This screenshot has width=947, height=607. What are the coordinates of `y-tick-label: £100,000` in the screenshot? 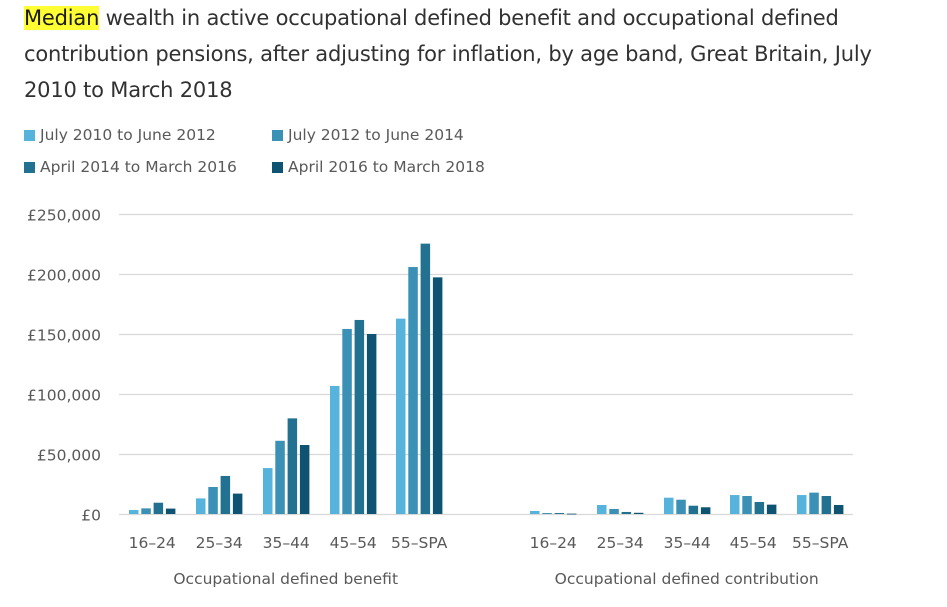 It's located at (64, 396).